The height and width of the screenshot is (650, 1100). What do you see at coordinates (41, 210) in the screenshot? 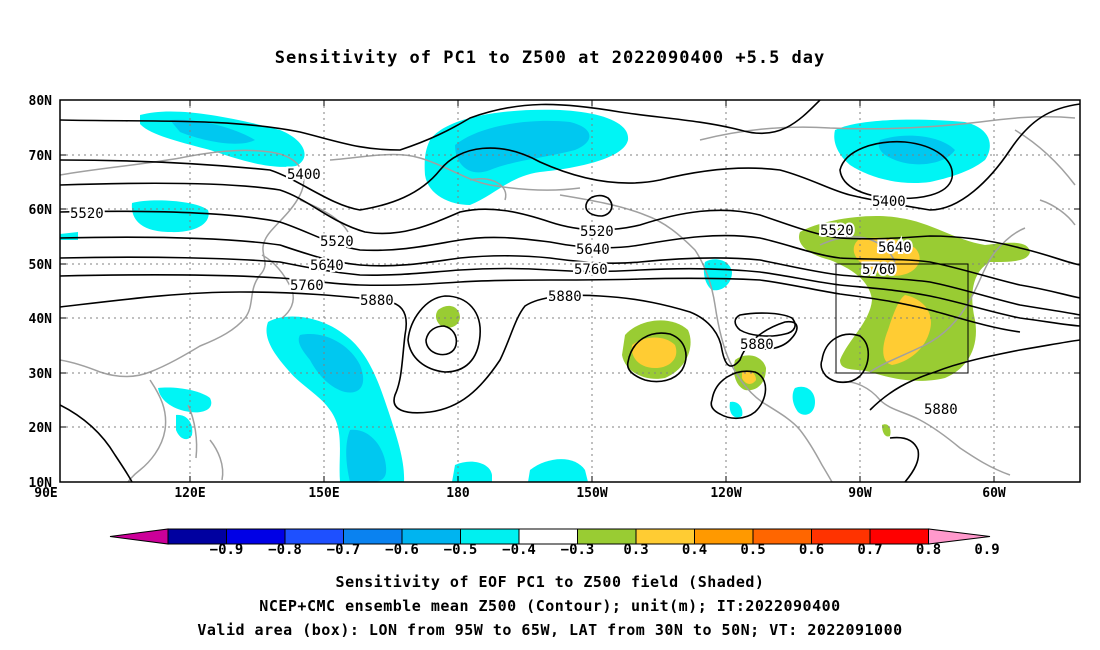
I see `lat-label: 60N` at bounding box center [41, 210].